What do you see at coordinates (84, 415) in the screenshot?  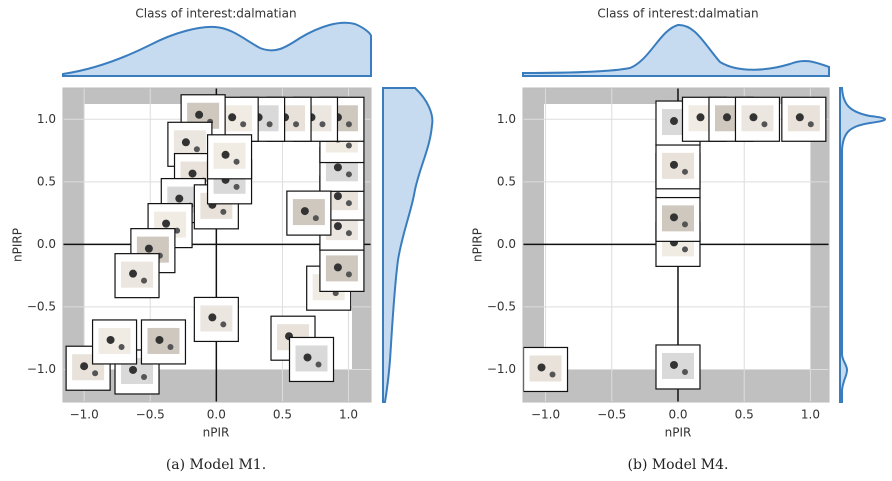 I see `x-tick-label: −1.0` at bounding box center [84, 415].